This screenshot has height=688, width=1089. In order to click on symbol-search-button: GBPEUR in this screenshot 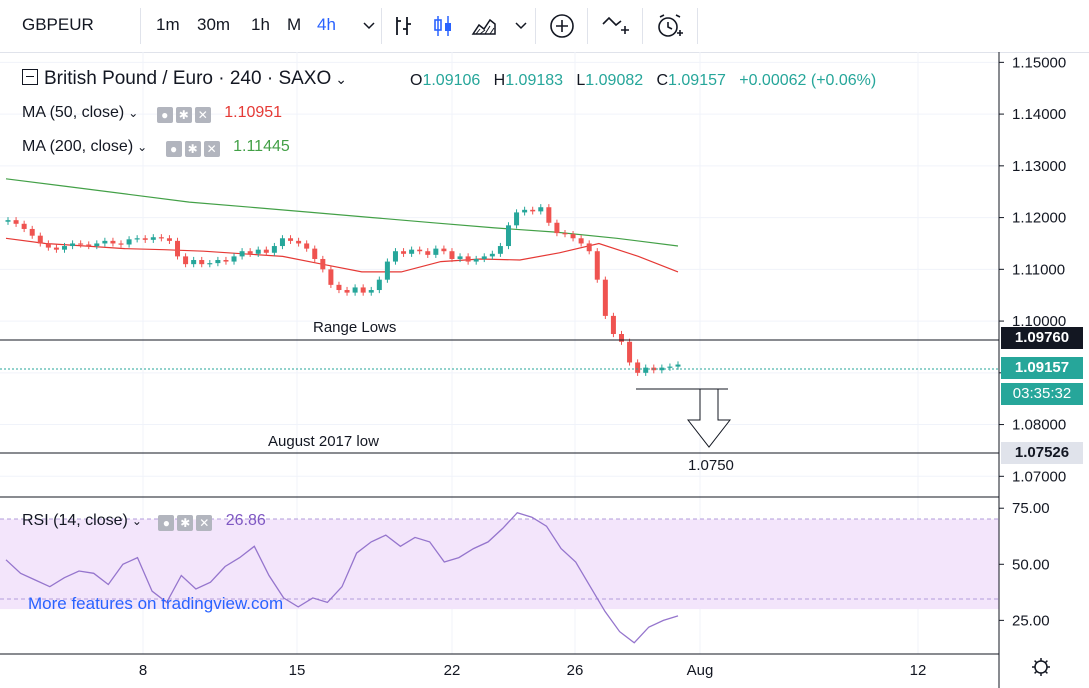, I will do `click(58, 24)`.